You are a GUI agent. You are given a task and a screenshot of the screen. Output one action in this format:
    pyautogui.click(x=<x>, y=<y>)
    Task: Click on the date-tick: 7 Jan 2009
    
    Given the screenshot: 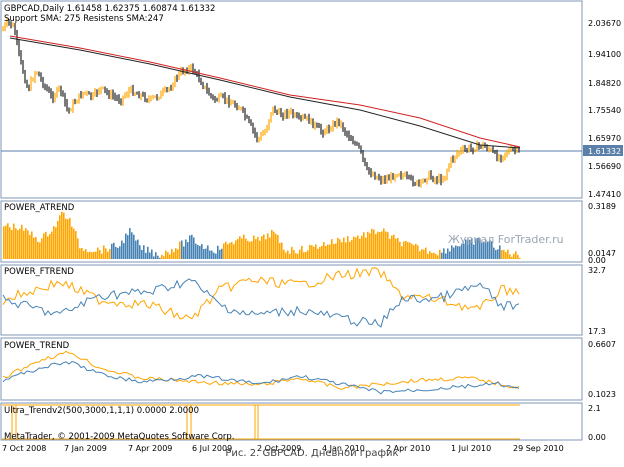 What is the action you would take?
    pyautogui.click(x=85, y=448)
    